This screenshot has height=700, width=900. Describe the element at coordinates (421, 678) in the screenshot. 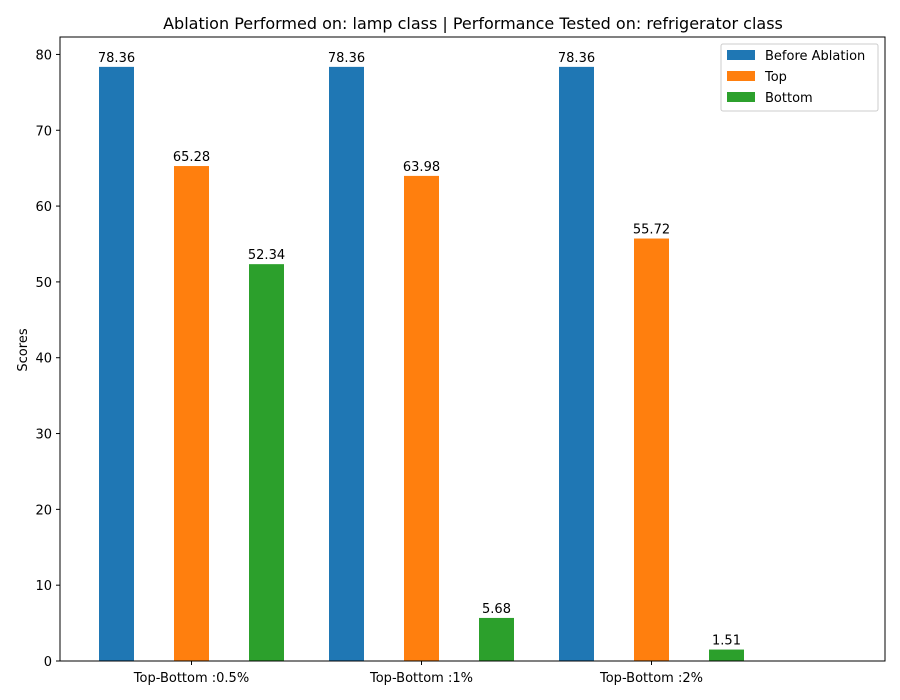

I see `x-tick-label: Top-Bottom :1%` at that location.